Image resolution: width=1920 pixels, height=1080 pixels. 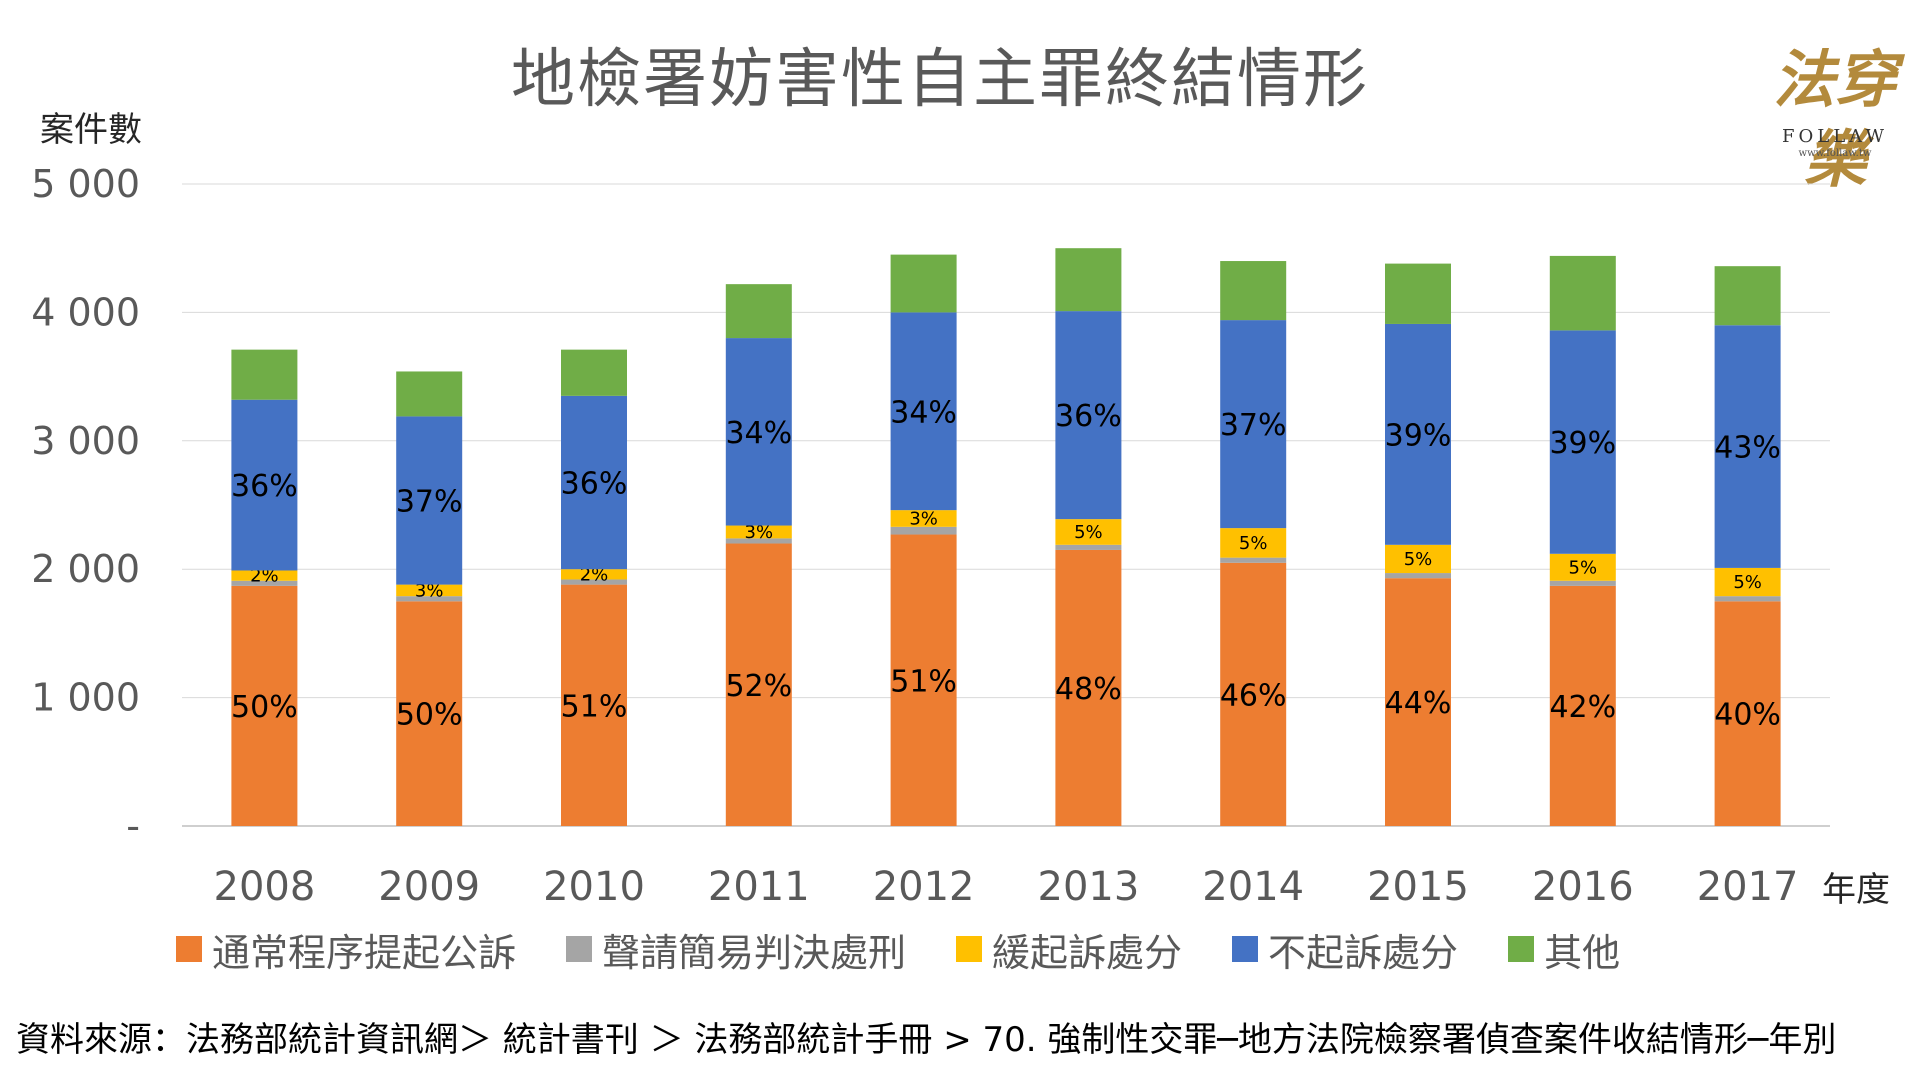 I want to click on legend-entry: 其他, so click(x=1564, y=949).